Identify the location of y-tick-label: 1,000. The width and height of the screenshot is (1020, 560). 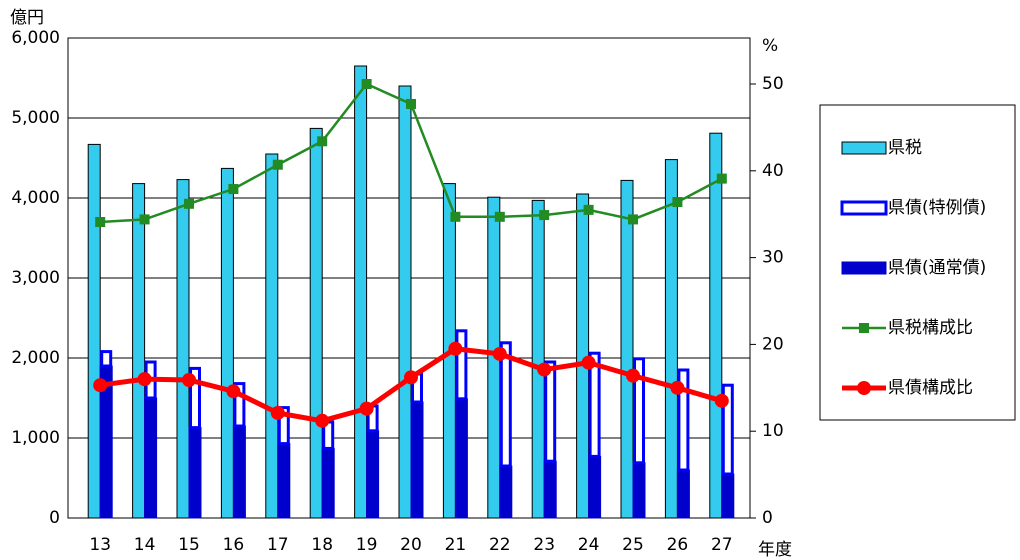
(35, 438).